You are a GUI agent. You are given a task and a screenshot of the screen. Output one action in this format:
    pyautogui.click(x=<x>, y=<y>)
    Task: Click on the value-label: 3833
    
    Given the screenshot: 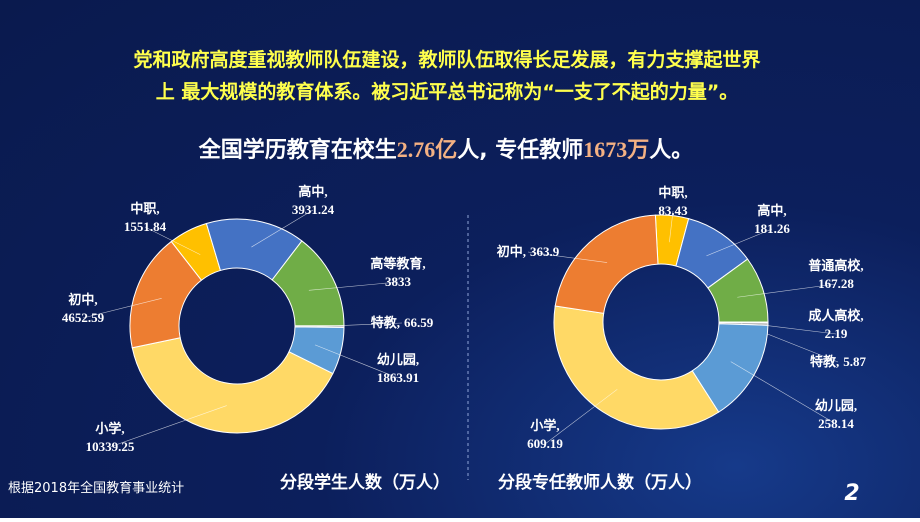 What is the action you would take?
    pyautogui.click(x=398, y=281)
    